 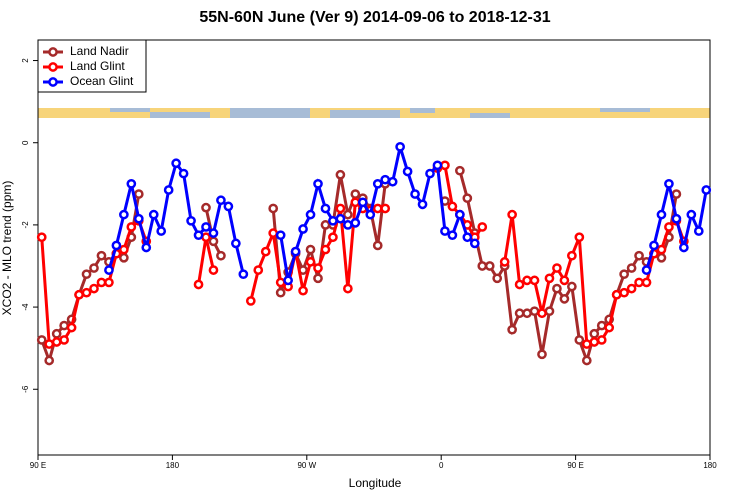 I want to click on y-tick-label: -4, so click(x=25, y=307).